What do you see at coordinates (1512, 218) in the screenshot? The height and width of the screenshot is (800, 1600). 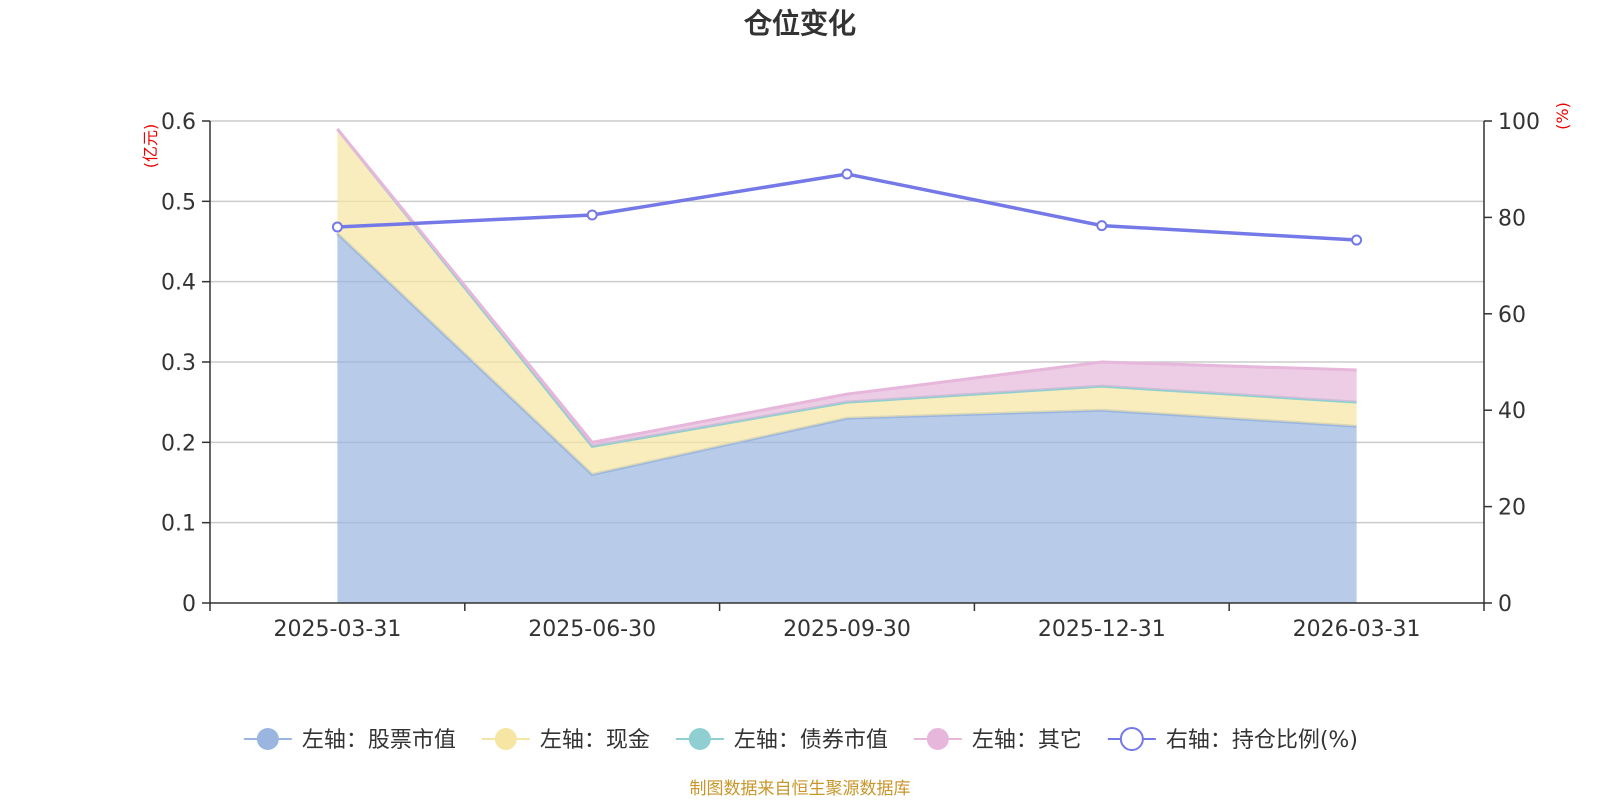 I see `right-axis-tick-label: 80` at bounding box center [1512, 218].